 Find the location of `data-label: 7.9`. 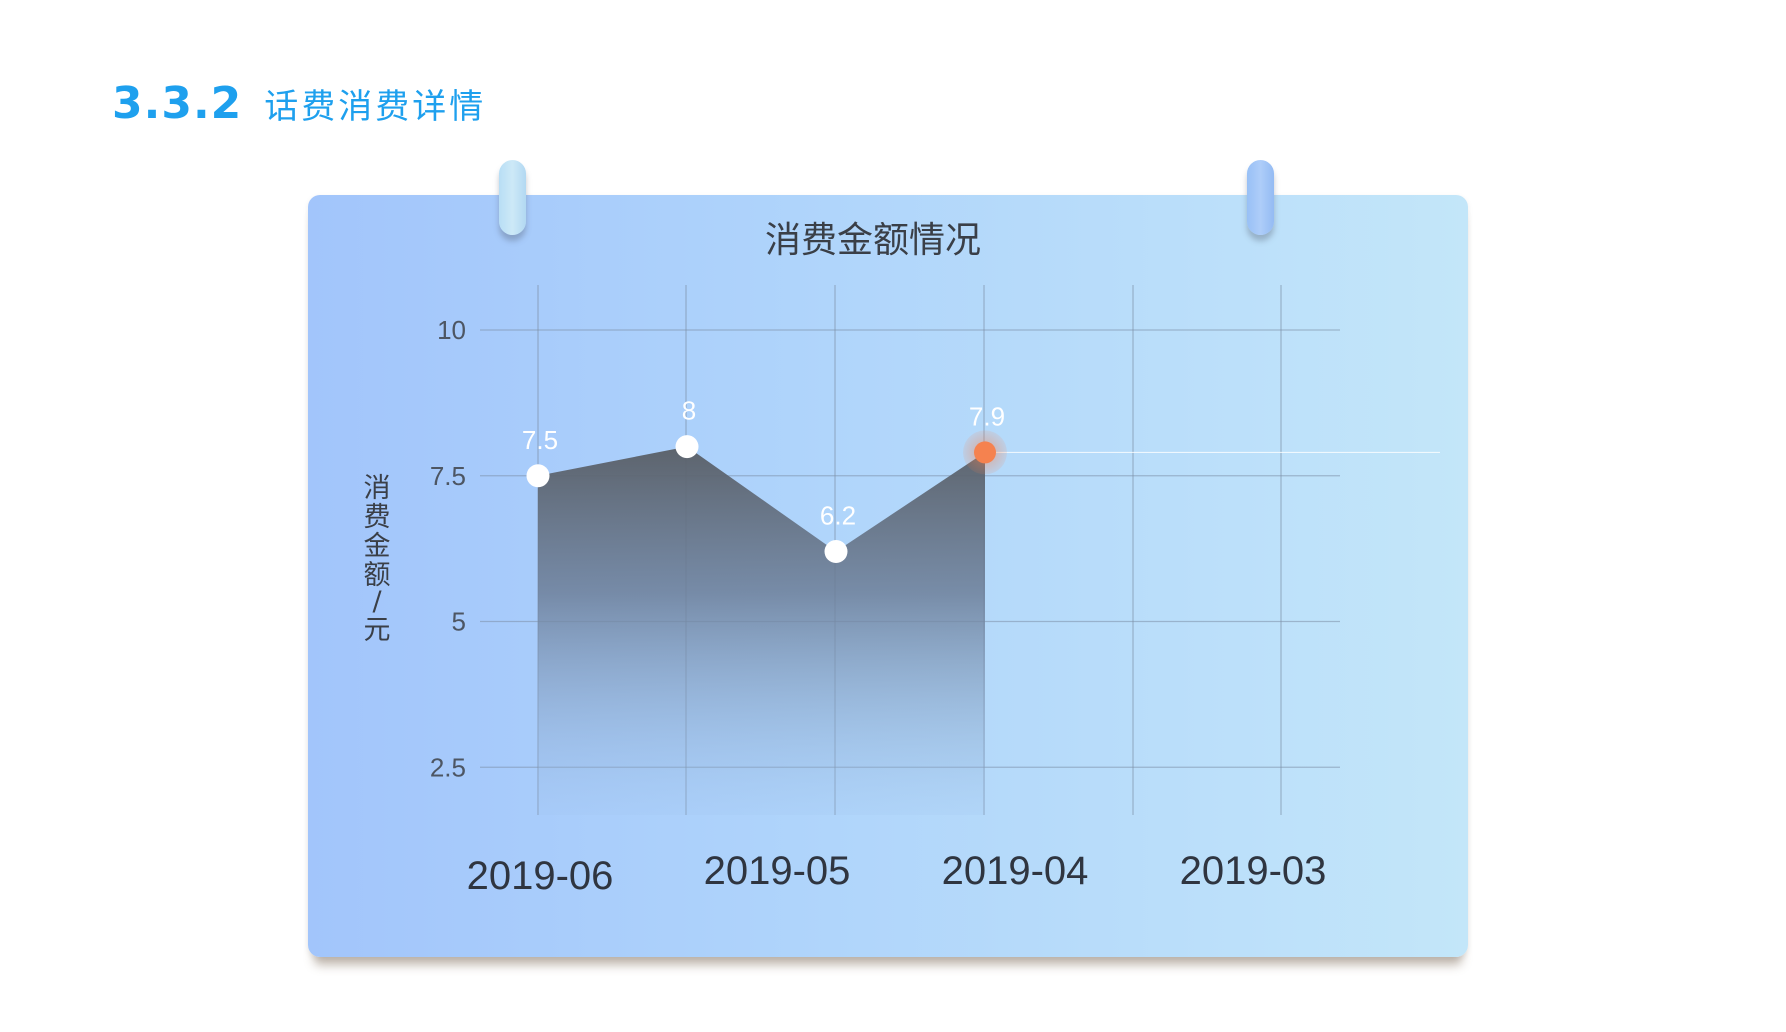

data-label: 7.9 is located at coordinates (987, 416).